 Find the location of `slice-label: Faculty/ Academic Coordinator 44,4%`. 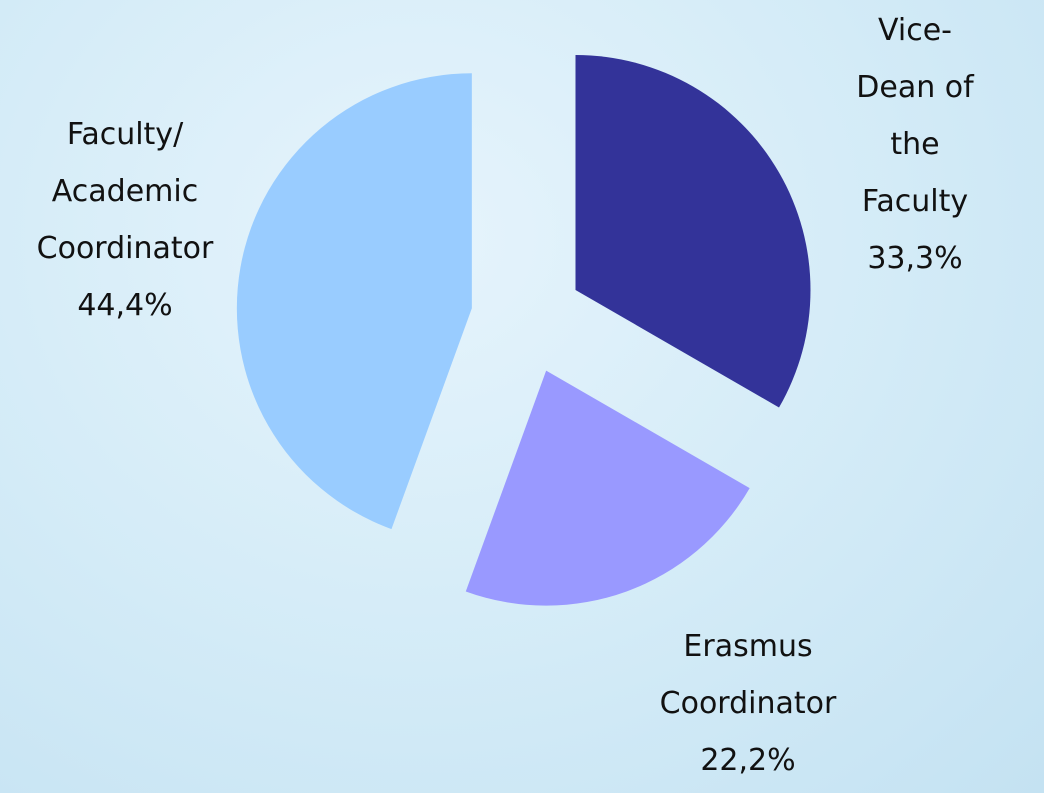

slice-label: Faculty/ Academic Coordinator 44,4% is located at coordinates (125, 220).